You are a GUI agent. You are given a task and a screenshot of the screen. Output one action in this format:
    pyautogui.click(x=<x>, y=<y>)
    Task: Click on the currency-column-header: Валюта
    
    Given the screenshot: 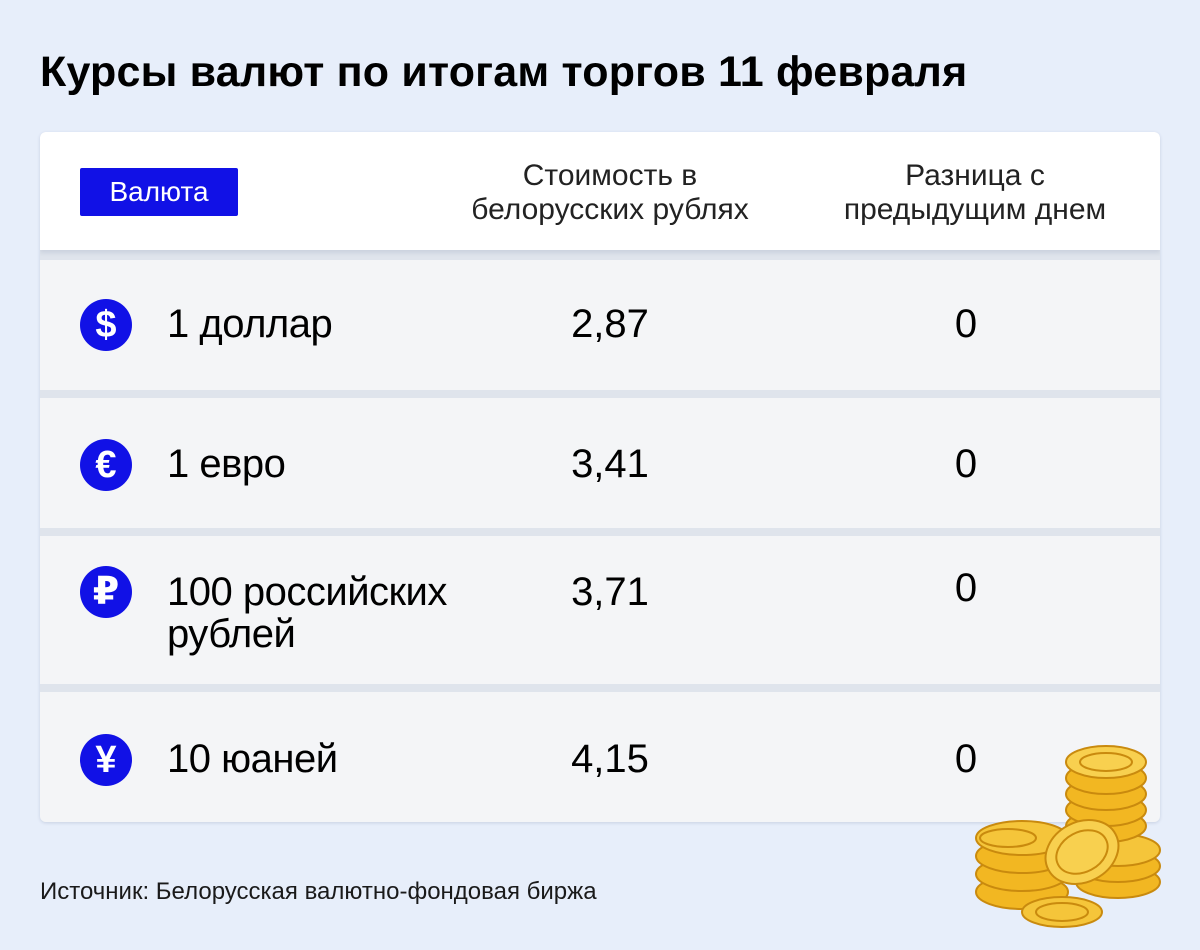 What is the action you would take?
    pyautogui.click(x=159, y=192)
    